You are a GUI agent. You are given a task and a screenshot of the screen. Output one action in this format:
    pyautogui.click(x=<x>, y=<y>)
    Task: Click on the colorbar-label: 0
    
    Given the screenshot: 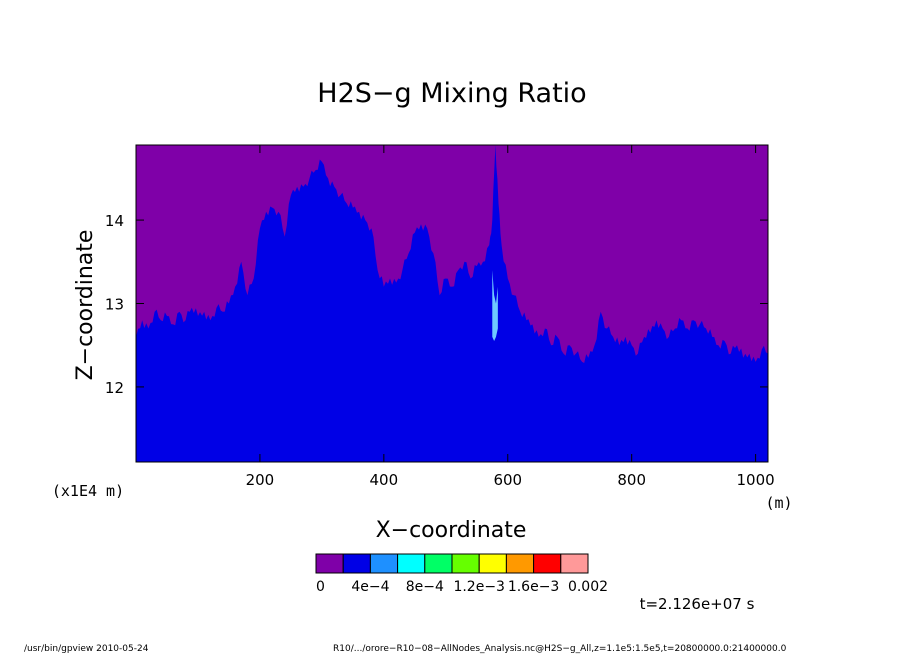 What is the action you would take?
    pyautogui.click(x=320, y=587)
    